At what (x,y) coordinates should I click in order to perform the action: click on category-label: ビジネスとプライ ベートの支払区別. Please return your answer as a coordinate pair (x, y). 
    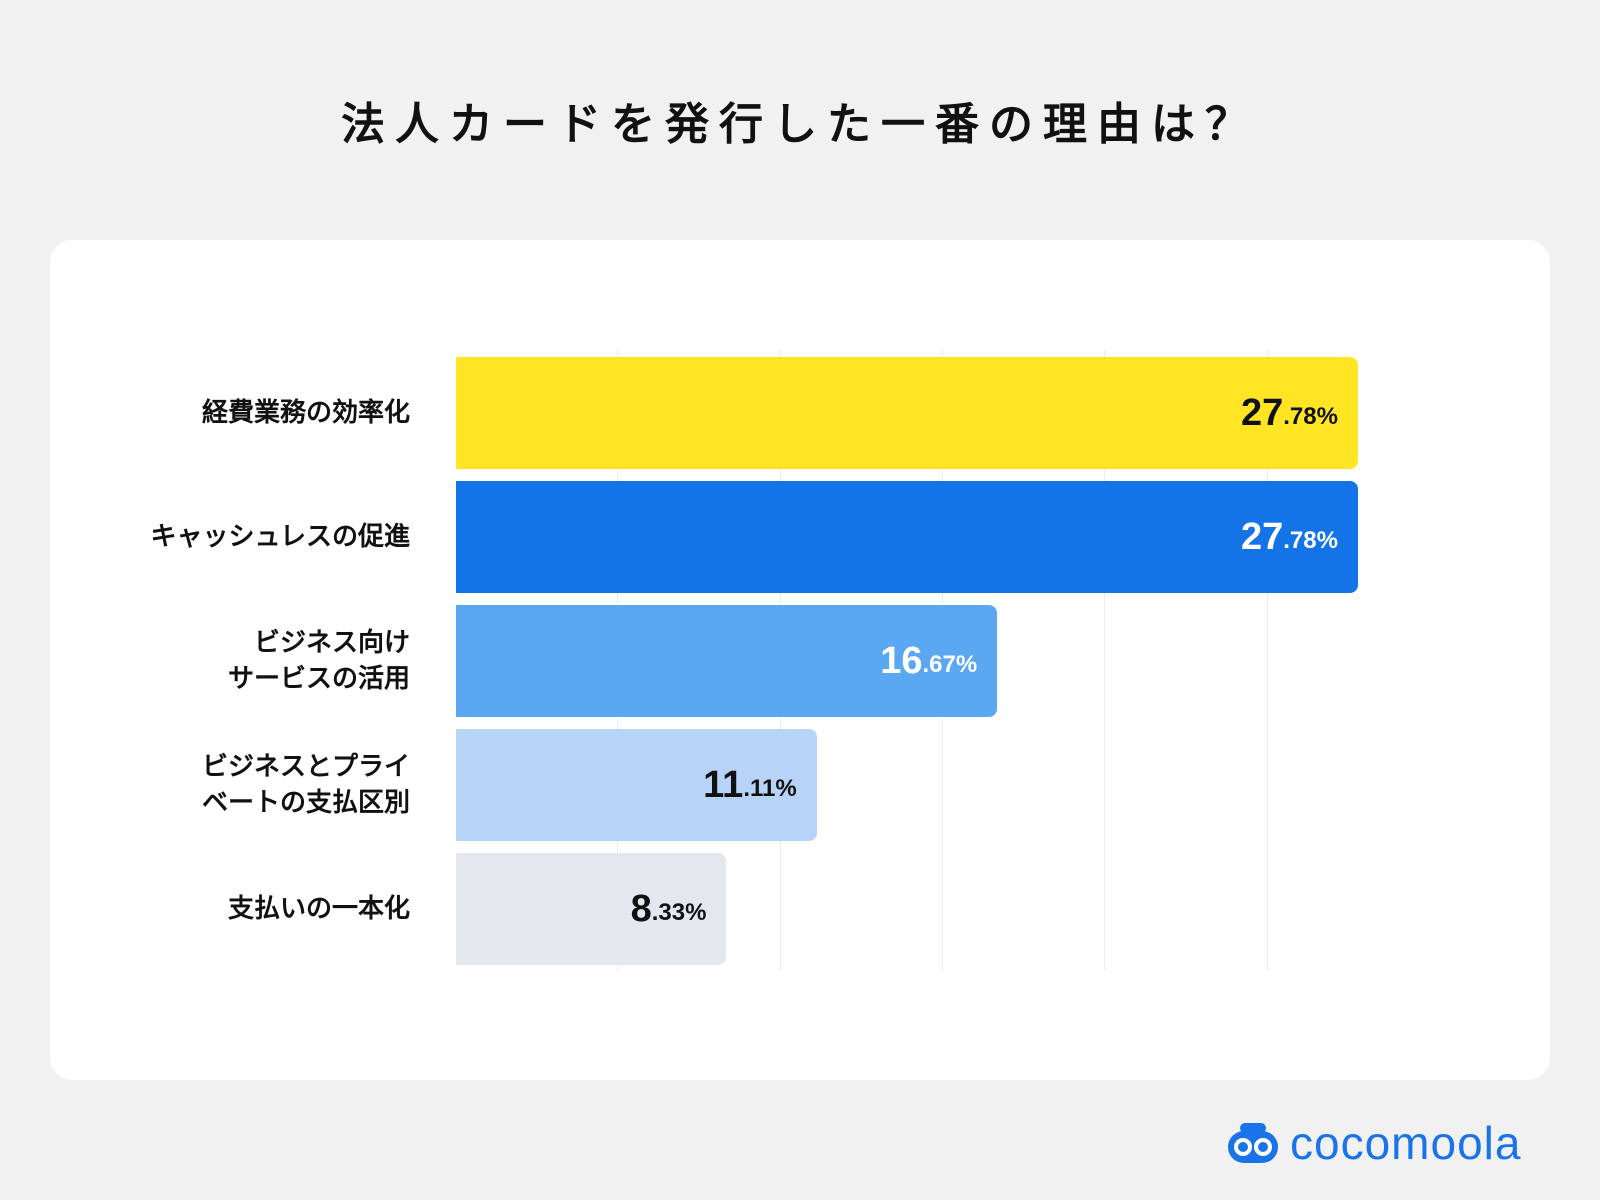
    Looking at the image, I should click on (305, 784).